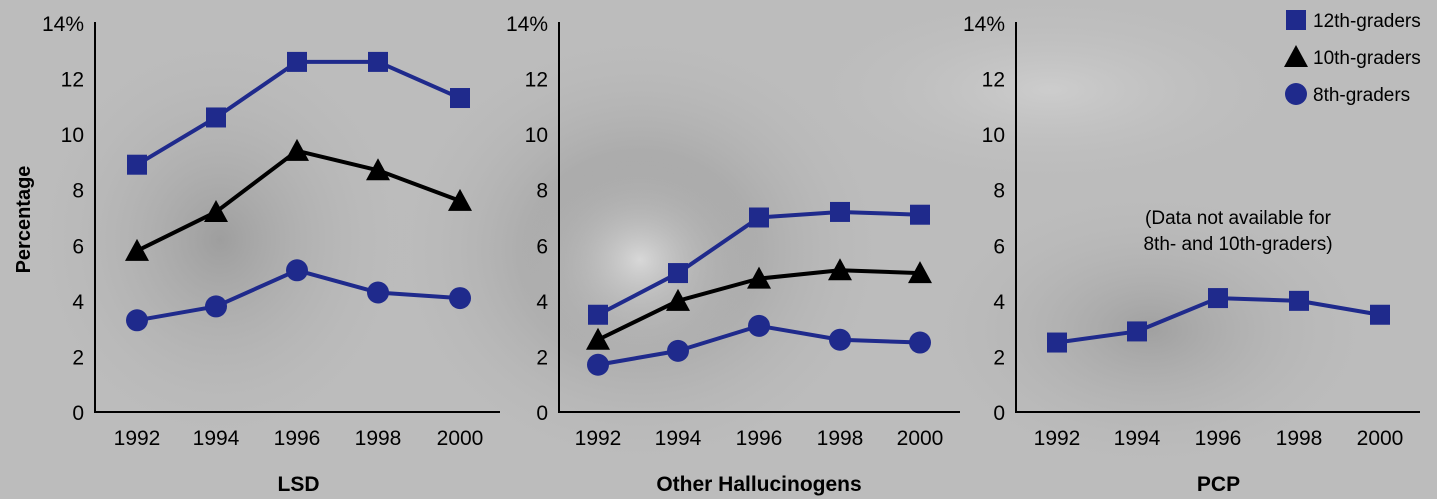 The image size is (1437, 499). Describe the element at coordinates (72, 135) in the screenshot. I see `panel-1-y-tick-label: 10` at that location.